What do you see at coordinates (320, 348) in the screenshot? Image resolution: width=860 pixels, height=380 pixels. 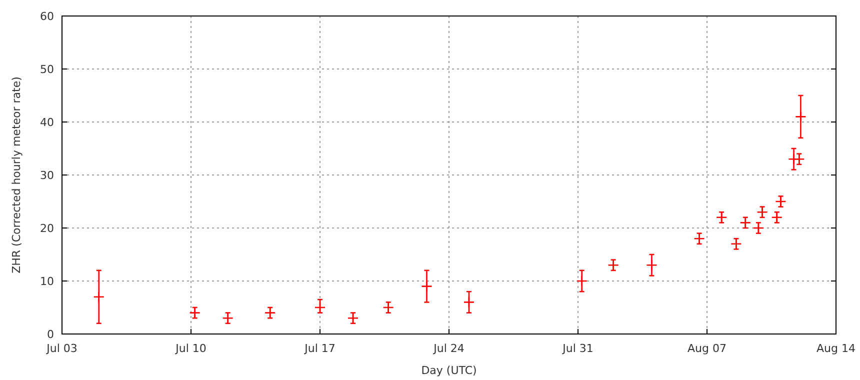 I see `x-tick-label: Jul 17` at bounding box center [320, 348].